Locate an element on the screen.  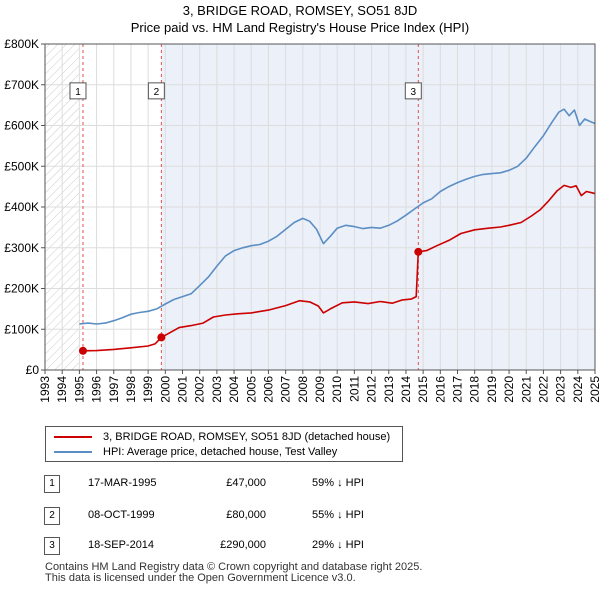
y-tick-label: £500K is located at coordinates (21, 166).